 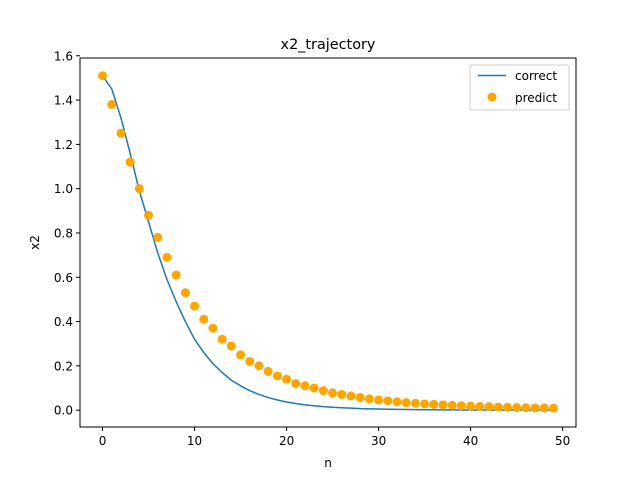 What do you see at coordinates (63, 411) in the screenshot?
I see `y-tick-label: 0.0` at bounding box center [63, 411].